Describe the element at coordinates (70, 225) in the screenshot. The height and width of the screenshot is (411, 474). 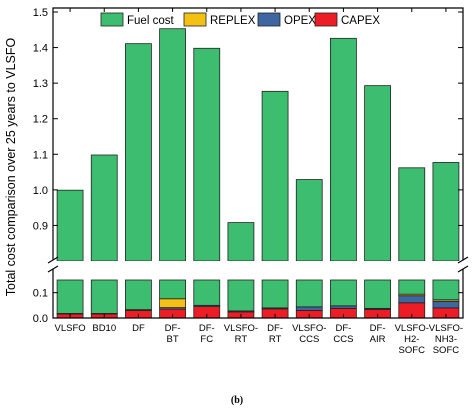
I see `bar-fuel-cost-1-part2` at that location.